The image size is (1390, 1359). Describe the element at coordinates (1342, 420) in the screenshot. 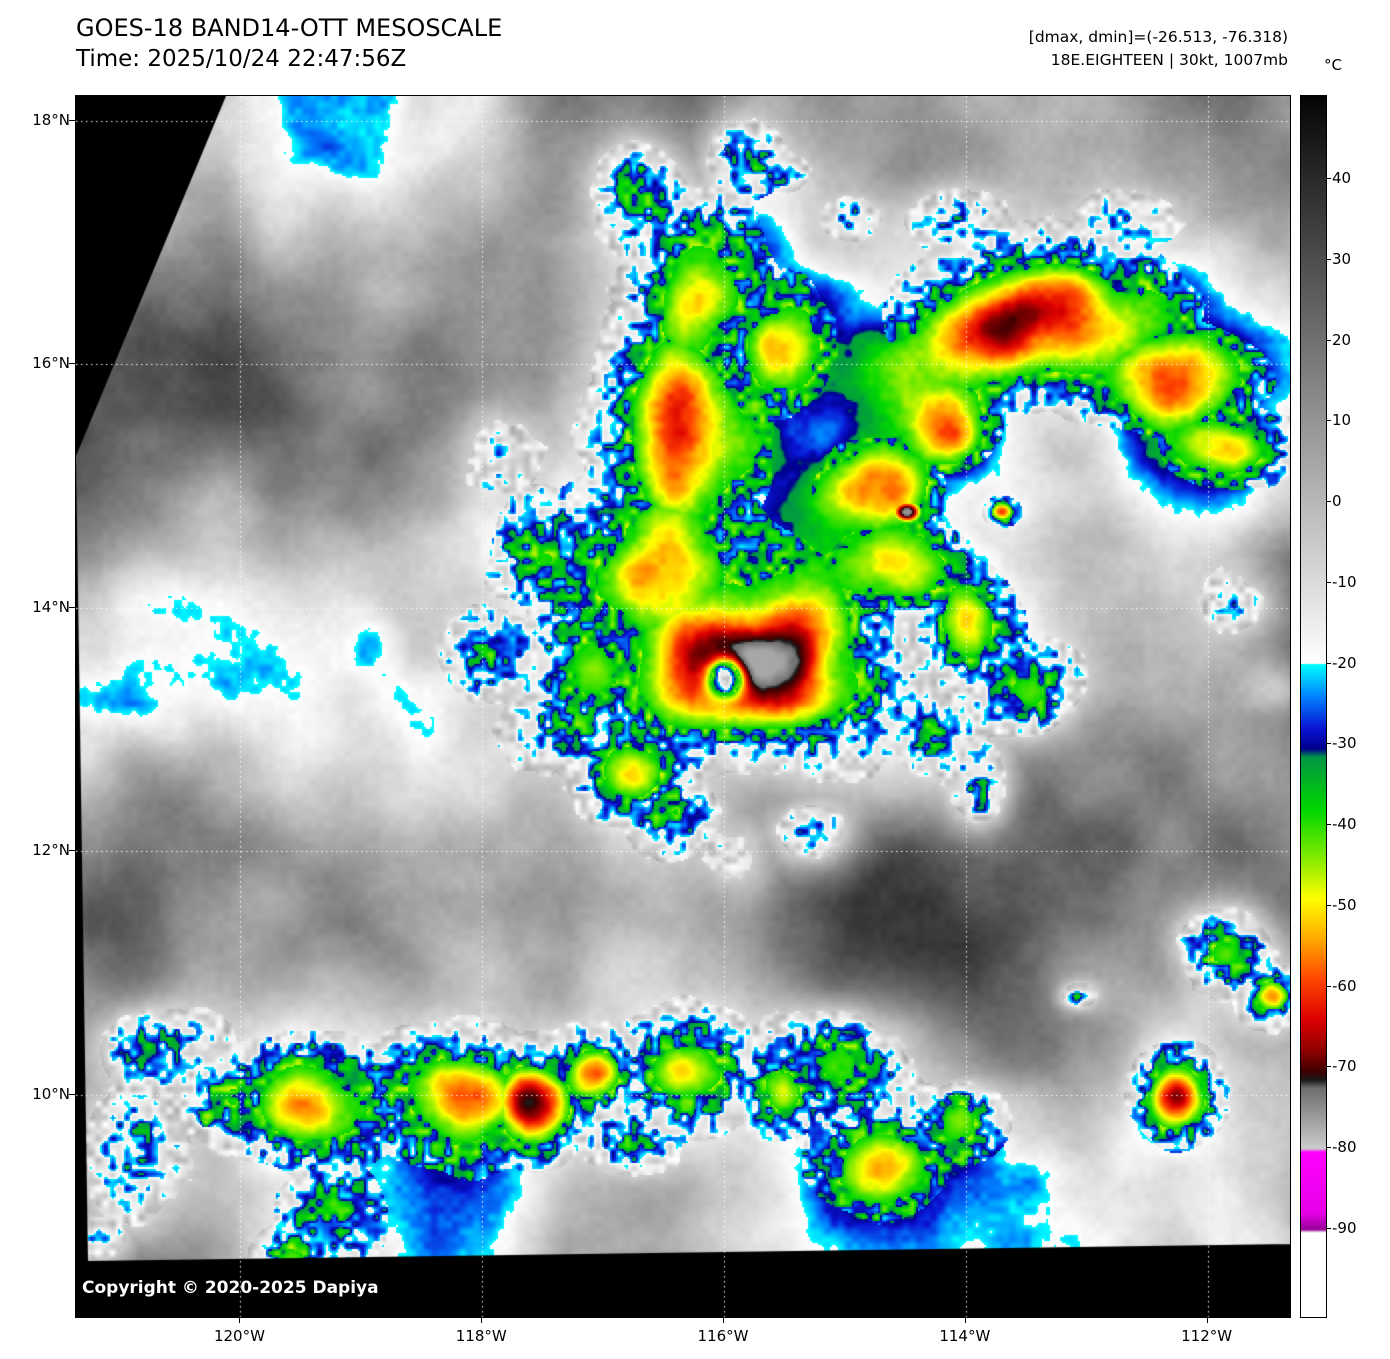

I see `colorbar-tick-label: 10` at that location.